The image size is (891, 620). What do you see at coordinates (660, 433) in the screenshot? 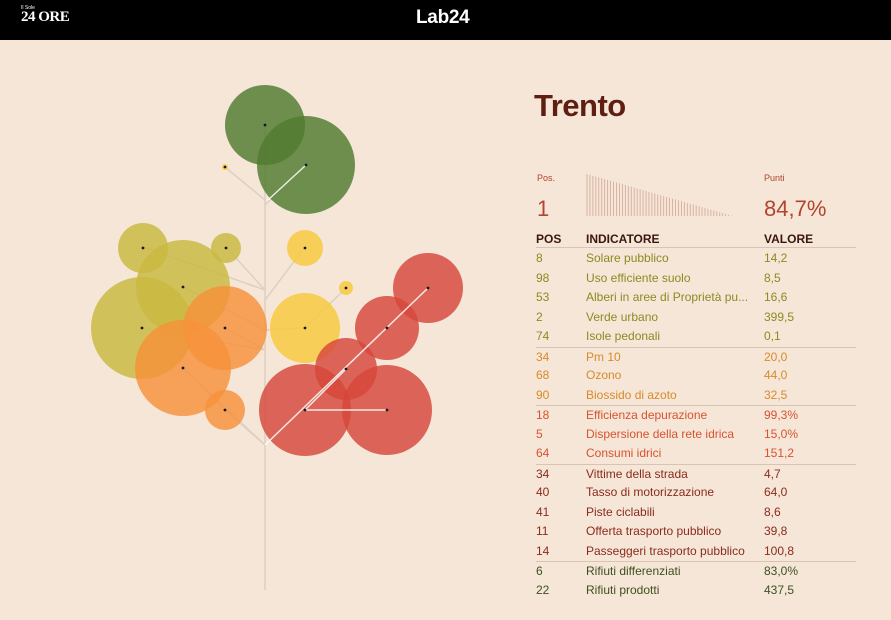
I see `row-indicator: Dispersione della rete idrica` at bounding box center [660, 433].